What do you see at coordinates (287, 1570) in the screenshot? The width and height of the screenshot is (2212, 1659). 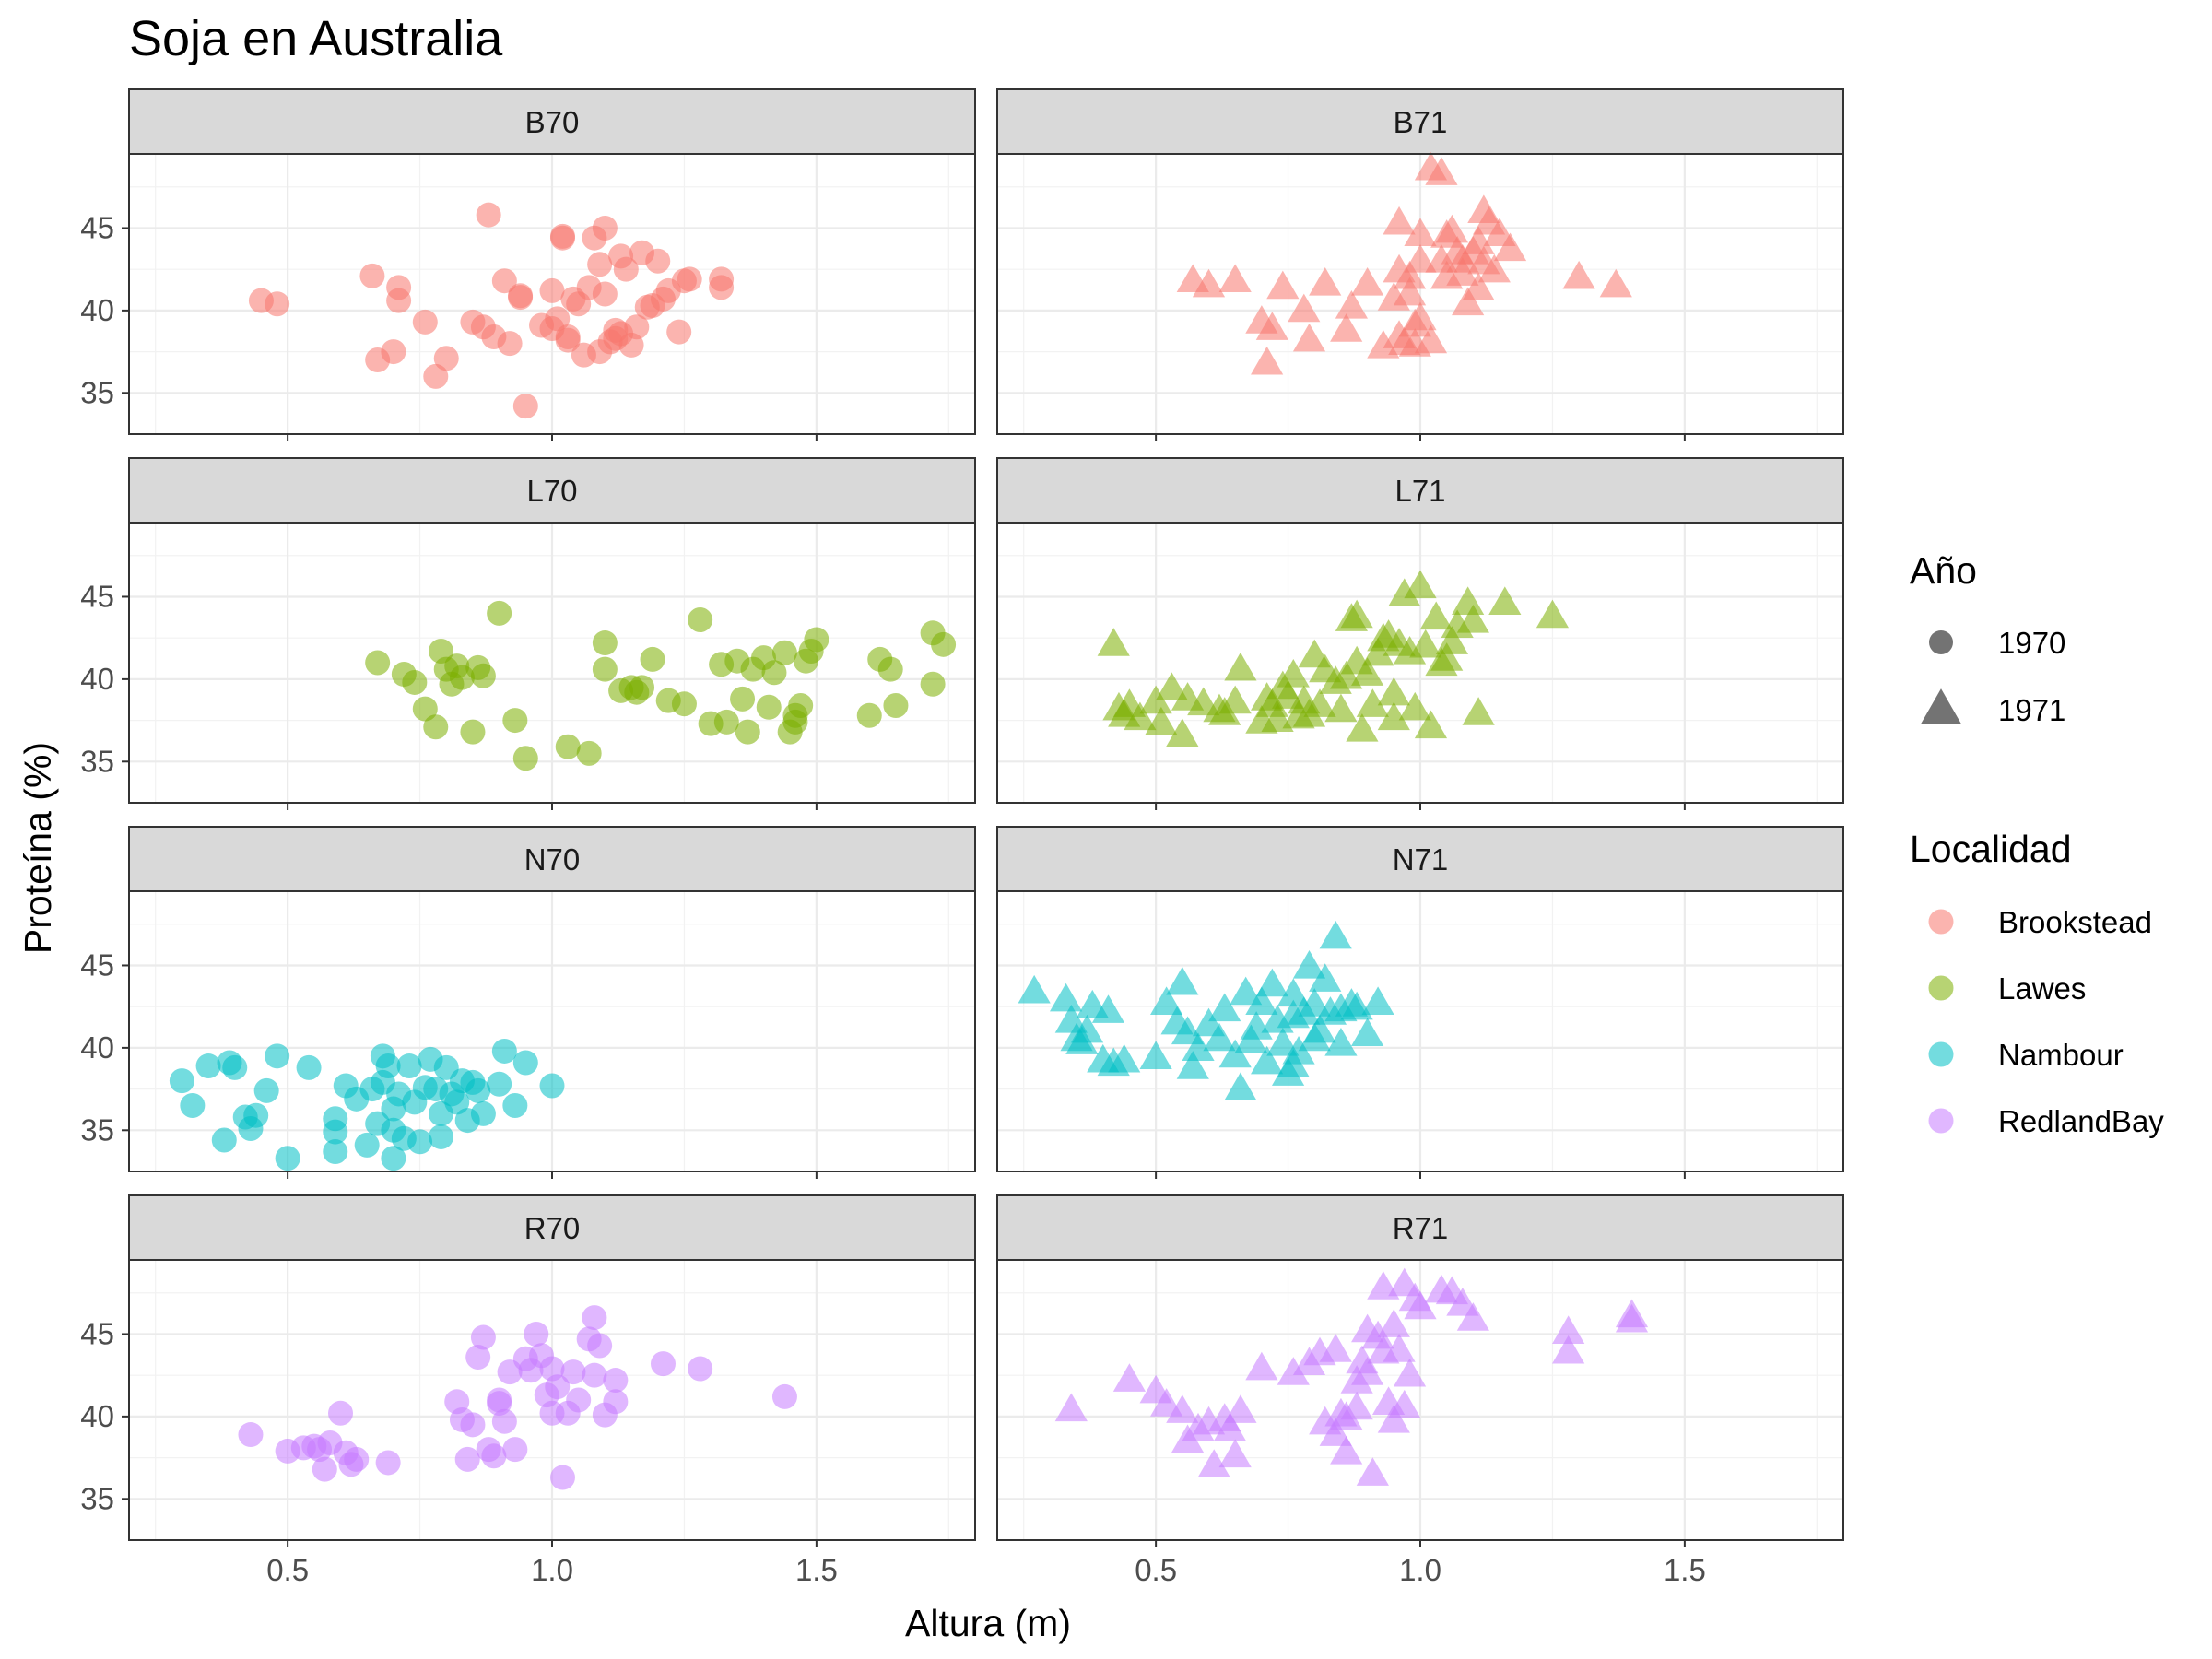 I see `x-tick-label: 0.5` at bounding box center [287, 1570].